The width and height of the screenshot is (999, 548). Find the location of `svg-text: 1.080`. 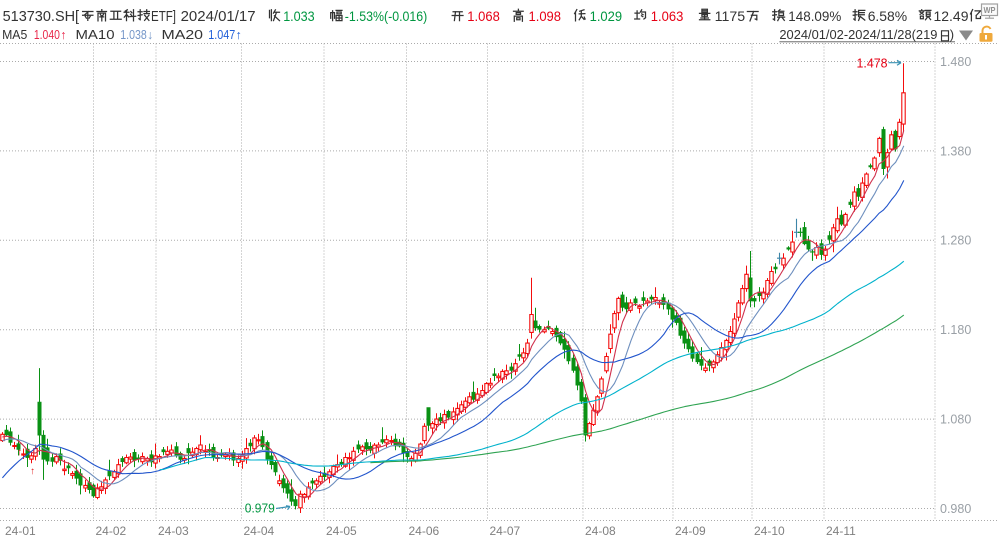

svg-text: 1.080 is located at coordinates (955, 420).